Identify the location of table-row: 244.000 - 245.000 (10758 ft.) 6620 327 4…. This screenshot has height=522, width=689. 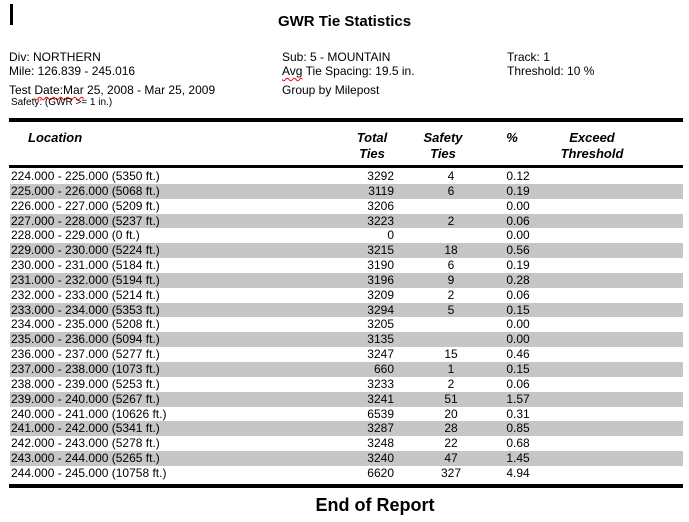
(346, 473).